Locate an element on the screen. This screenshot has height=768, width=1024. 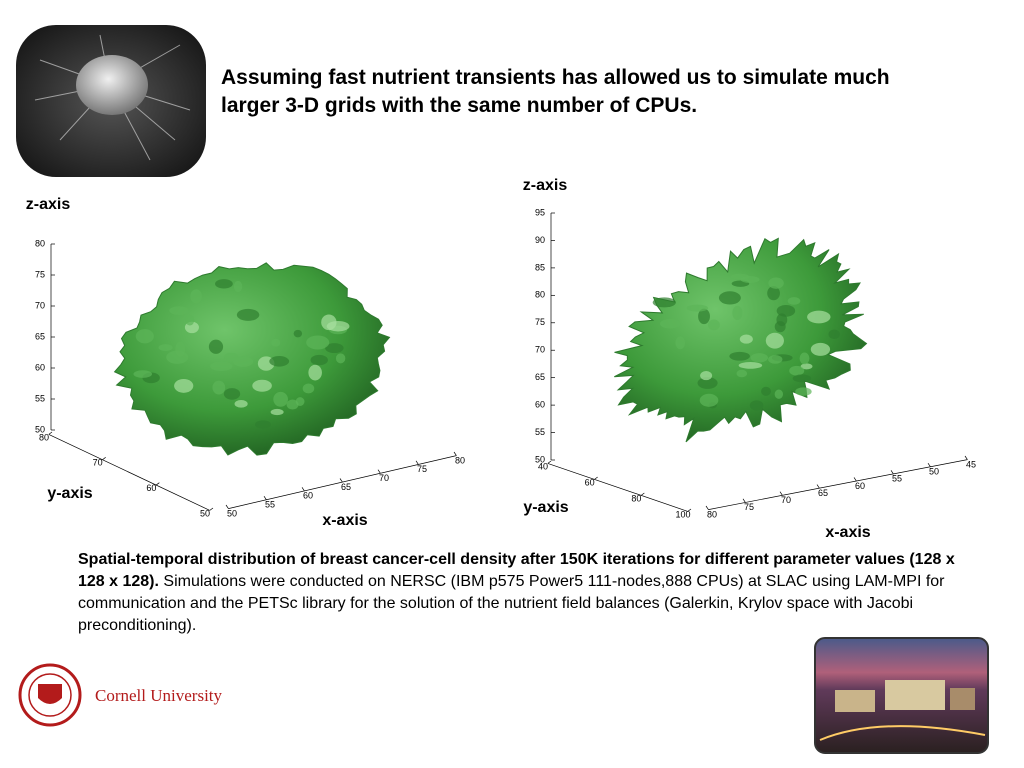
x-axis-label: x-axis is located at coordinates (847, 532).